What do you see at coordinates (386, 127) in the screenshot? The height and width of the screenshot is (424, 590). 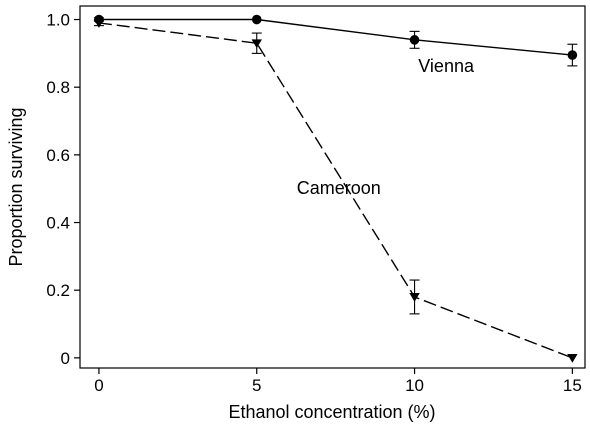 I see `annotation-layer: Vienna Cameroon` at bounding box center [386, 127].